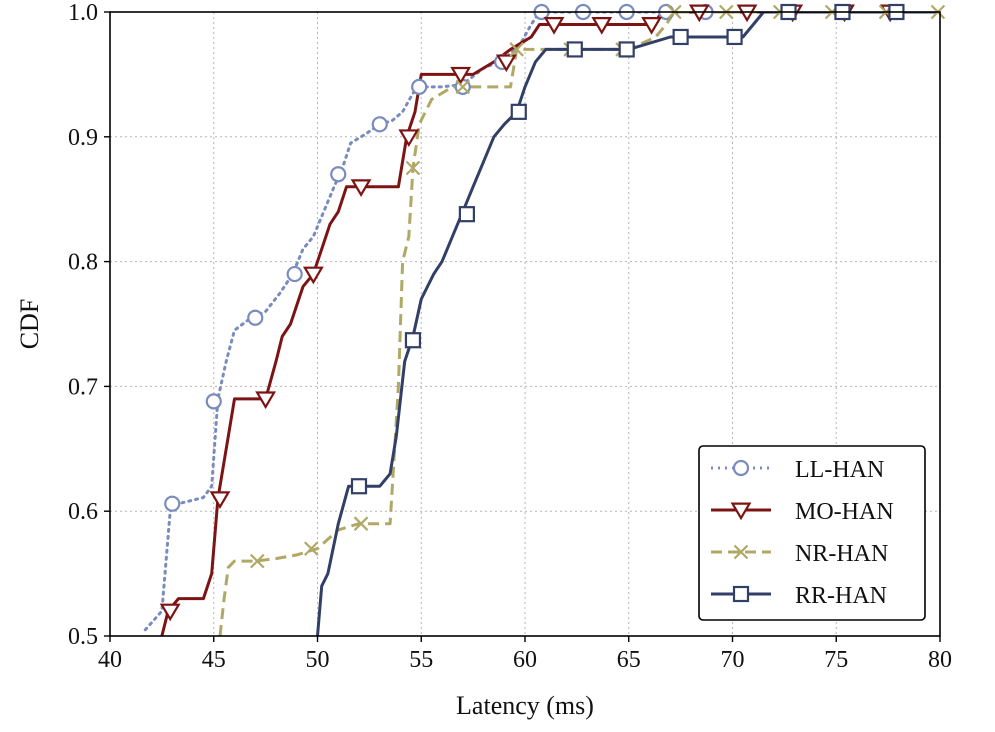 The width and height of the screenshot is (995, 732). What do you see at coordinates (940, 660) in the screenshot?
I see `x-tick-label: 80` at bounding box center [940, 660].